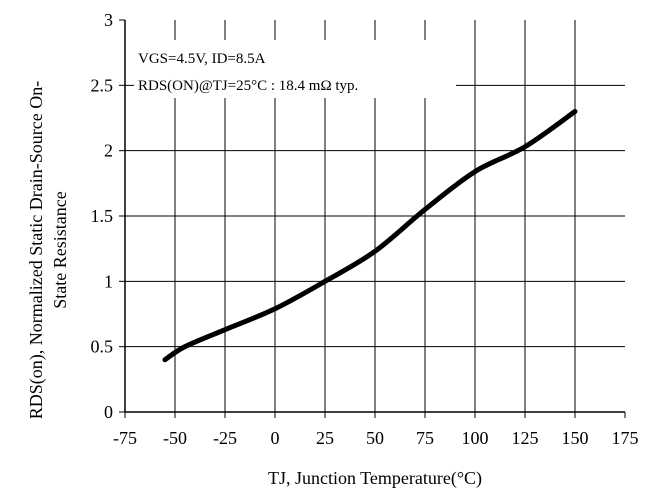  I want to click on y-tick-label: 1, so click(108, 281).